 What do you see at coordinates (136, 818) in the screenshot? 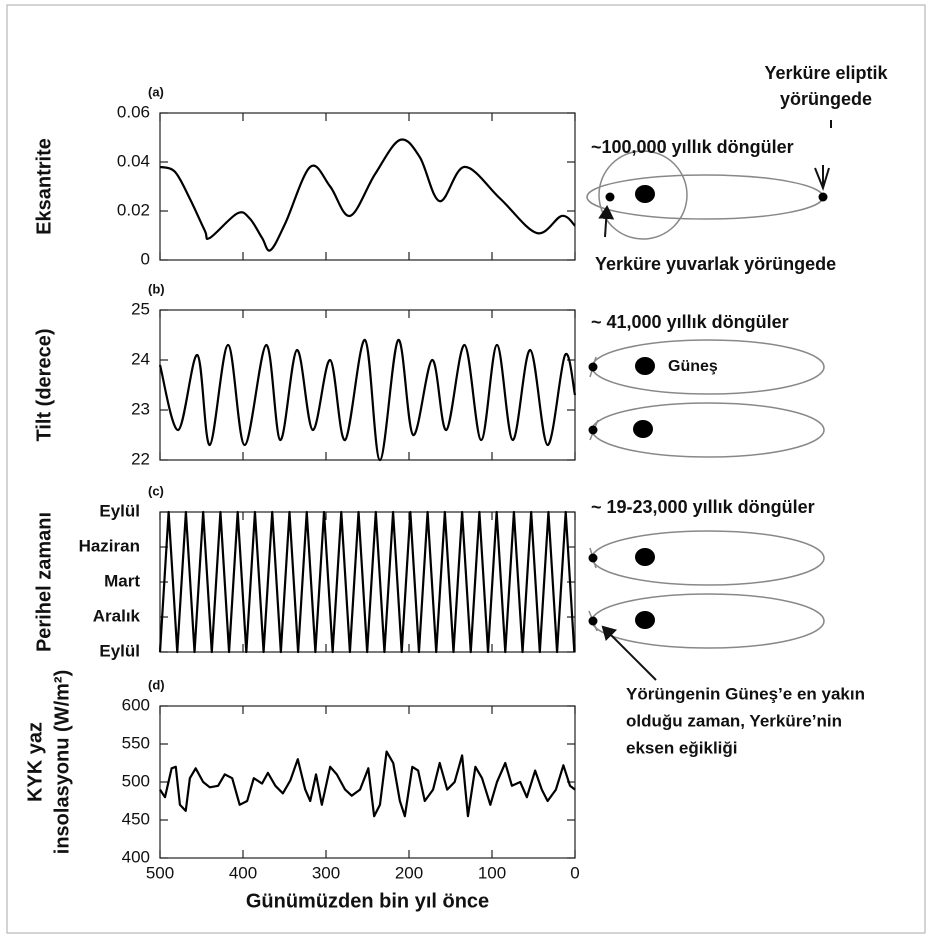
I see `y-tick-label: 450` at bounding box center [136, 818].